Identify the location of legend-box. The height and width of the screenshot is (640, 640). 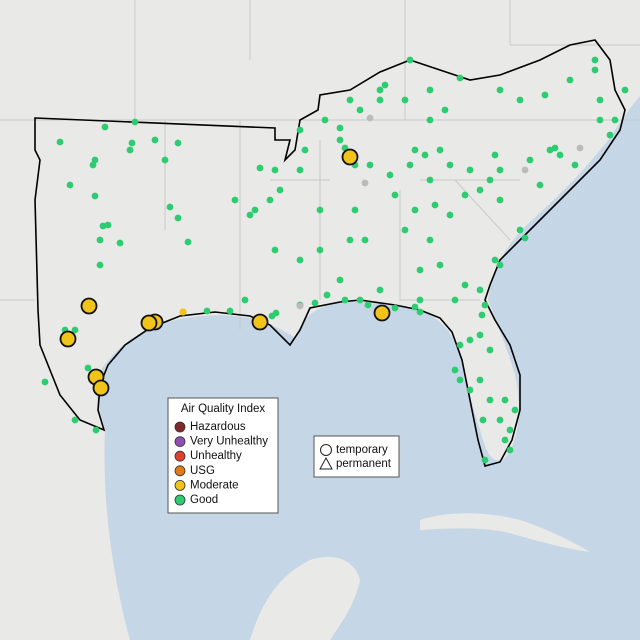
(223, 455).